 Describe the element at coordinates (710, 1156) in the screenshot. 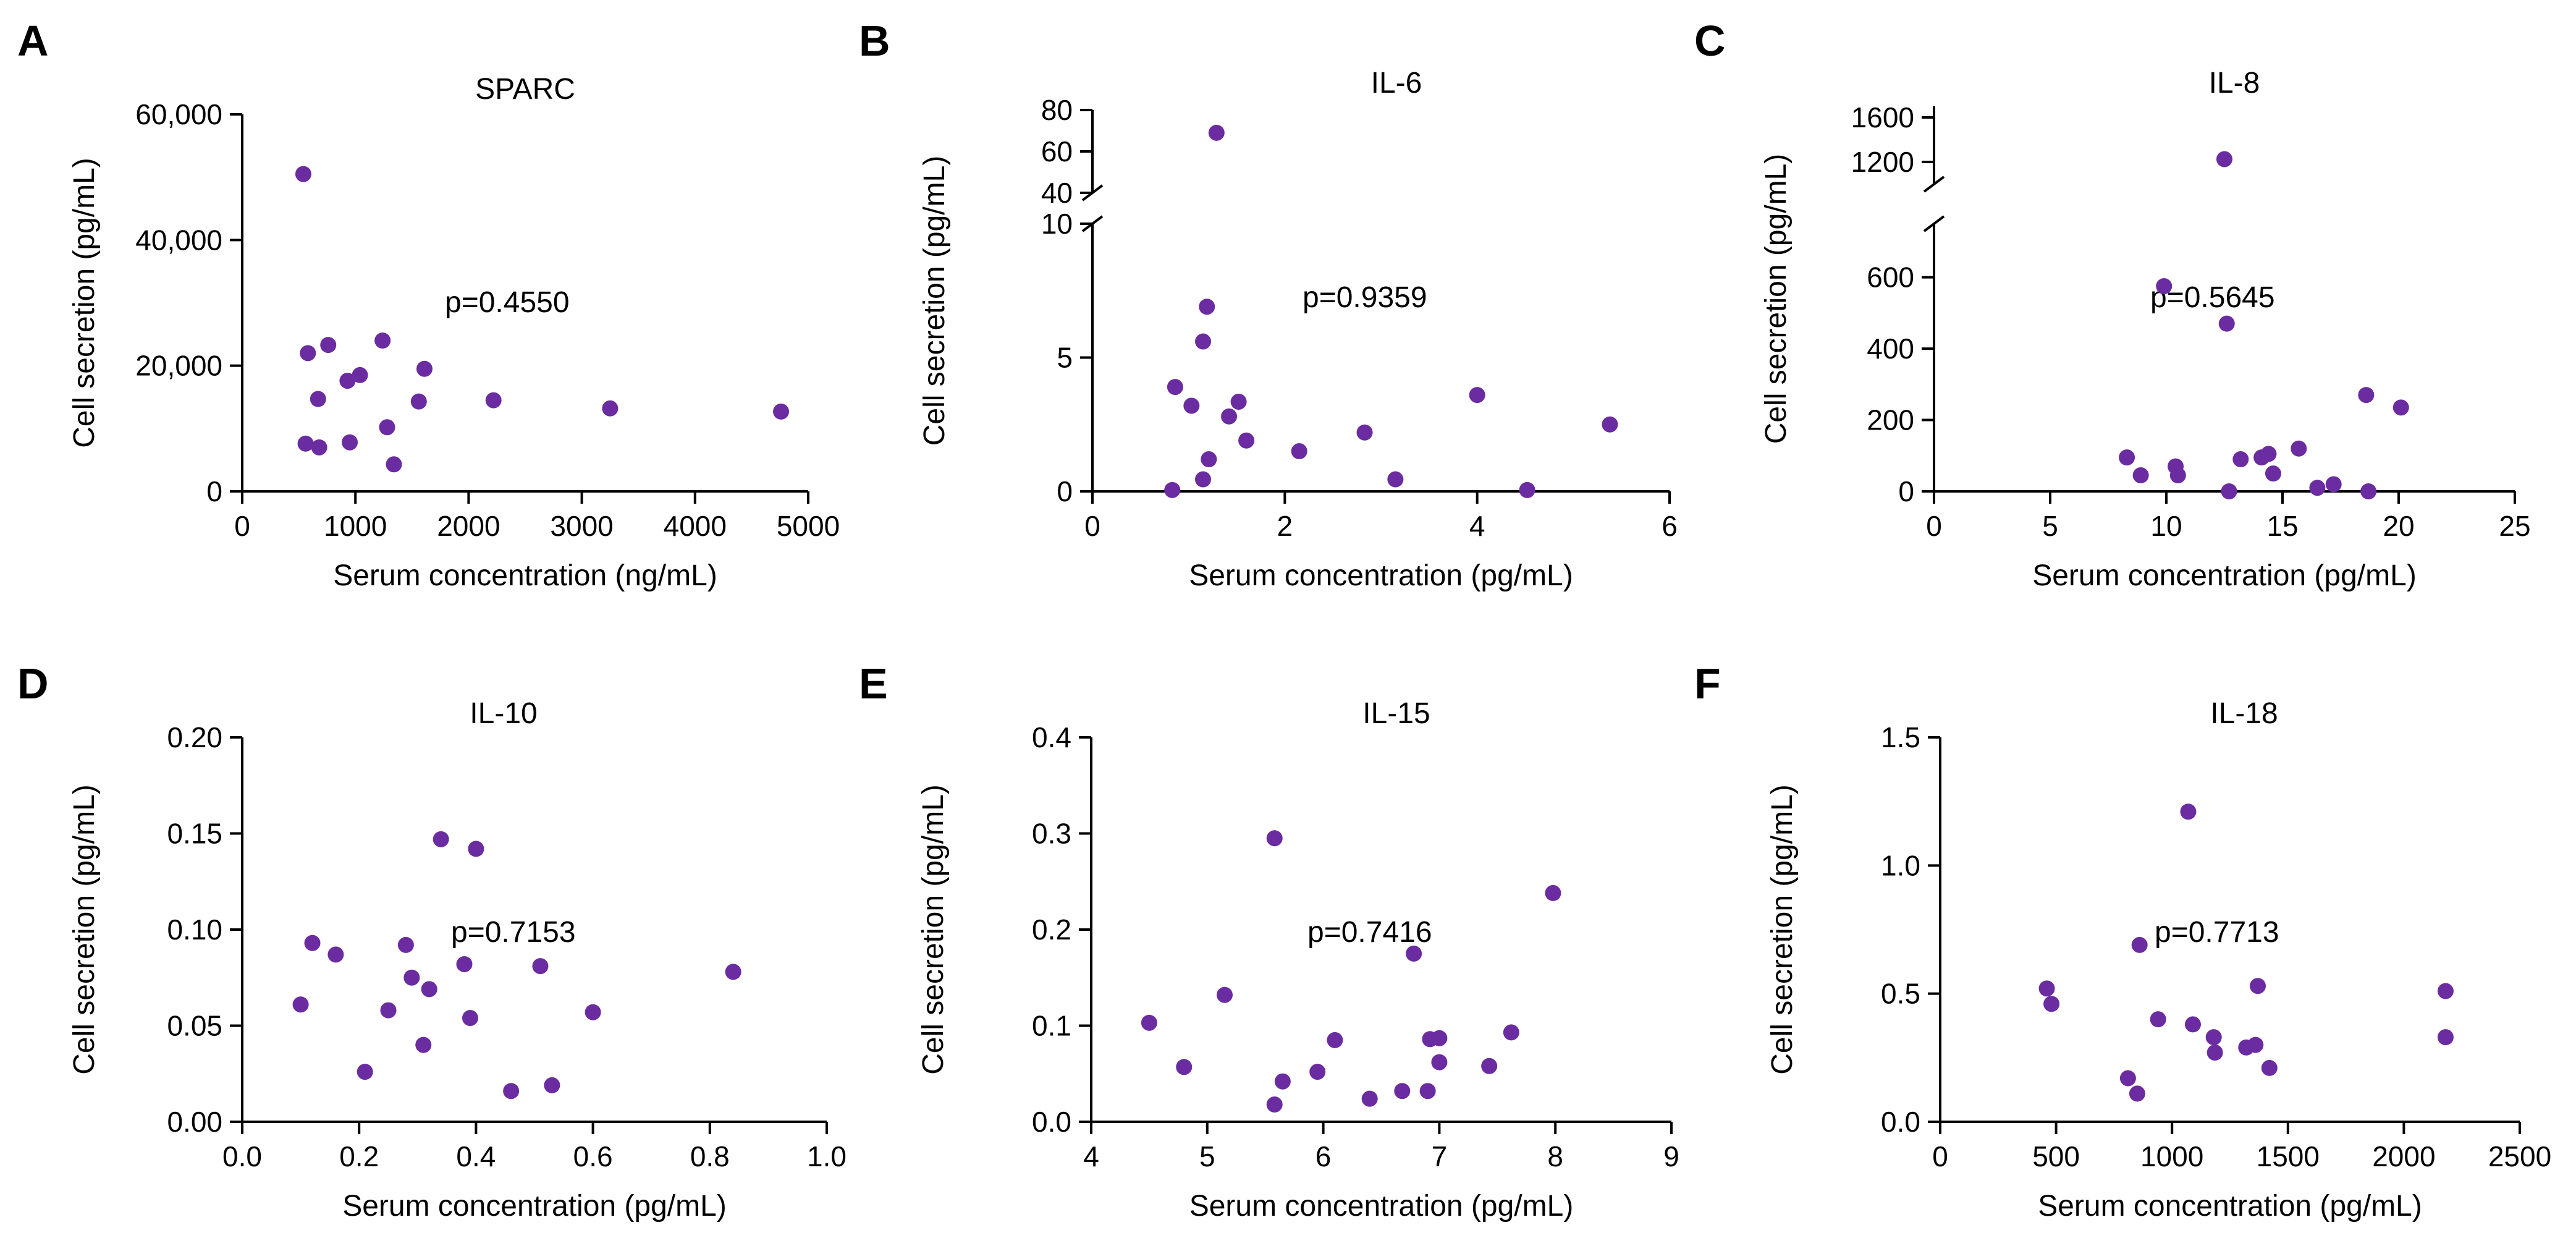

I see `x-tick-label: 0.8` at that location.